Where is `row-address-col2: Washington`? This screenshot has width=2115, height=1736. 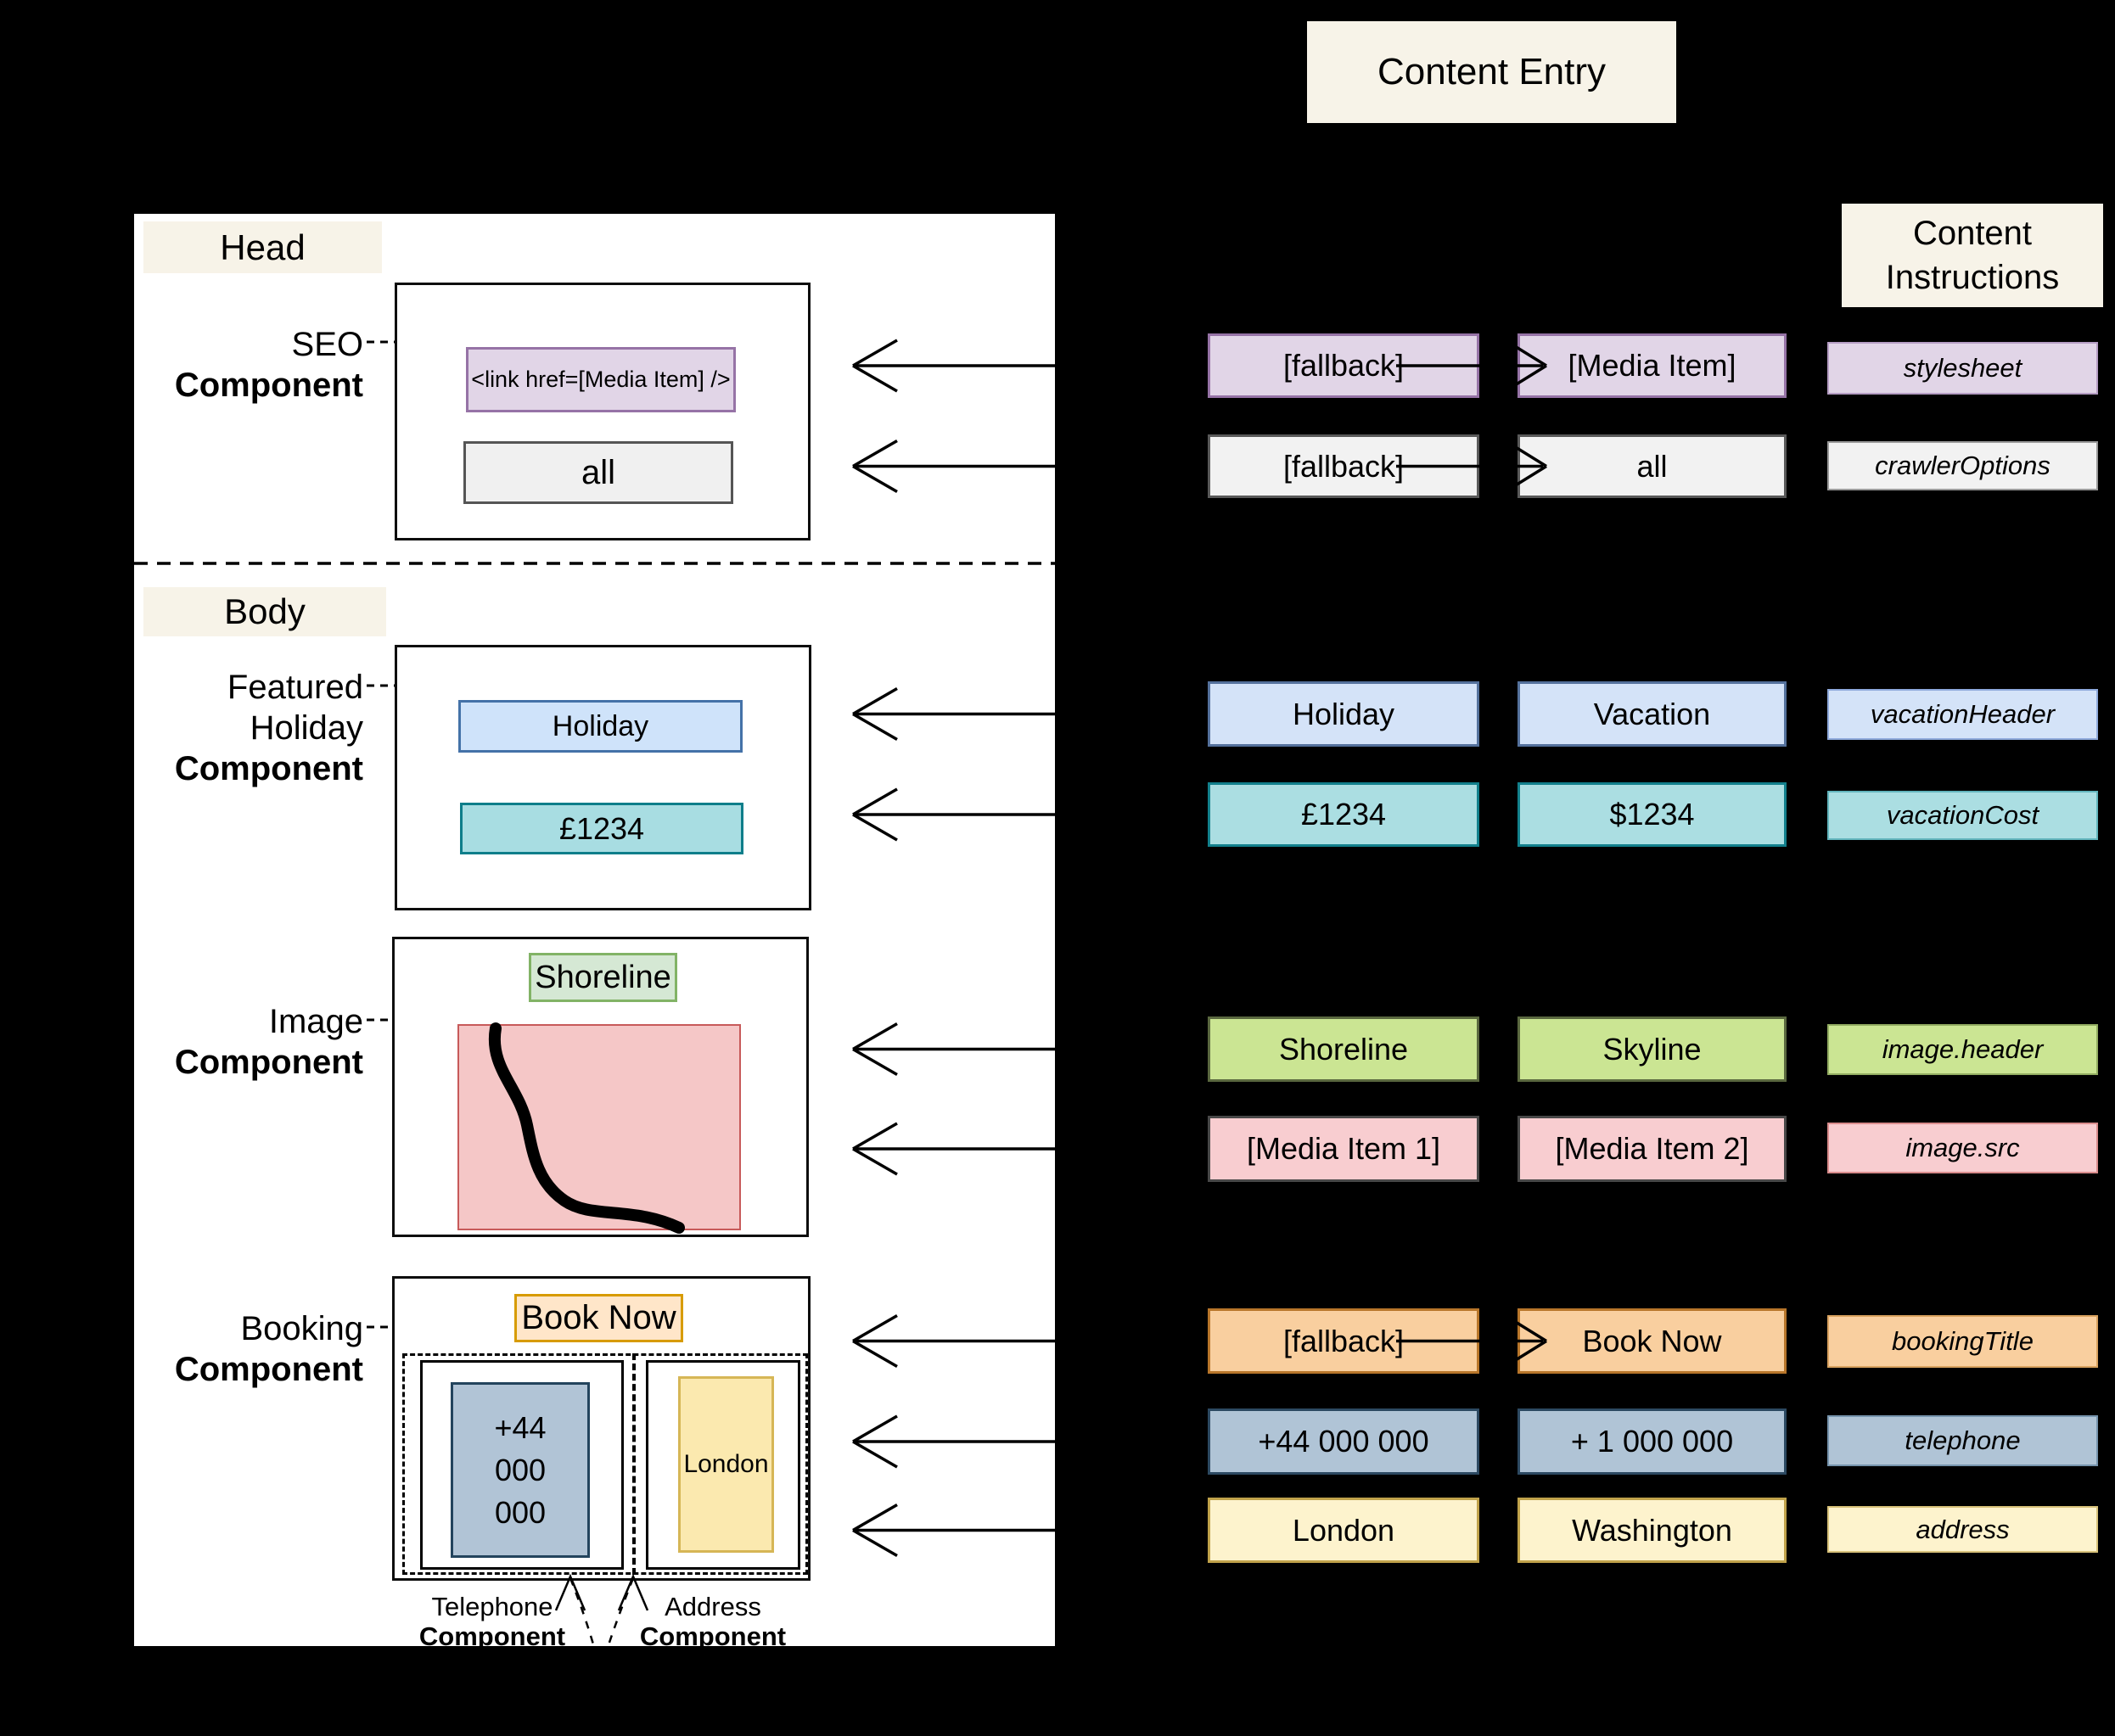
row-address-col2: Washington is located at coordinates (1652, 1531).